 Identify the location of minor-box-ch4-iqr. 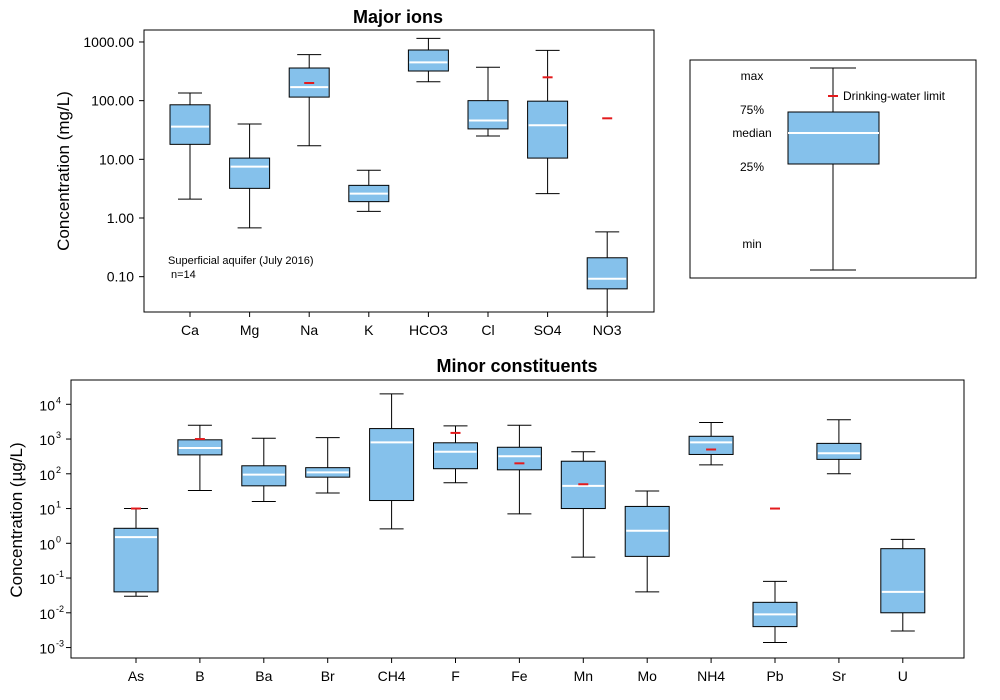
(392, 465).